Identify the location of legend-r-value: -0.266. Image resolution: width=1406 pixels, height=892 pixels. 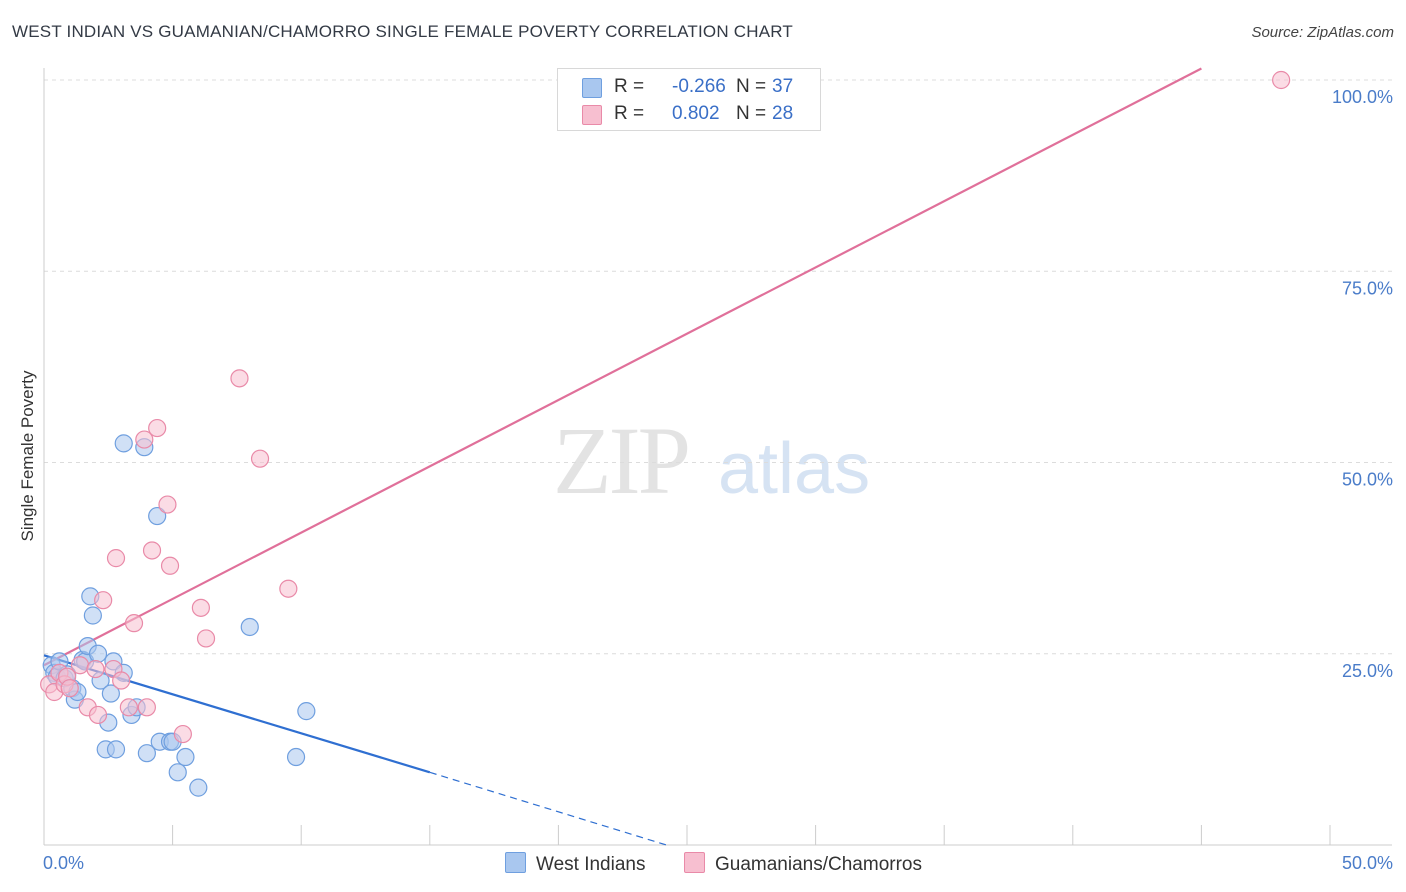
(699, 86).